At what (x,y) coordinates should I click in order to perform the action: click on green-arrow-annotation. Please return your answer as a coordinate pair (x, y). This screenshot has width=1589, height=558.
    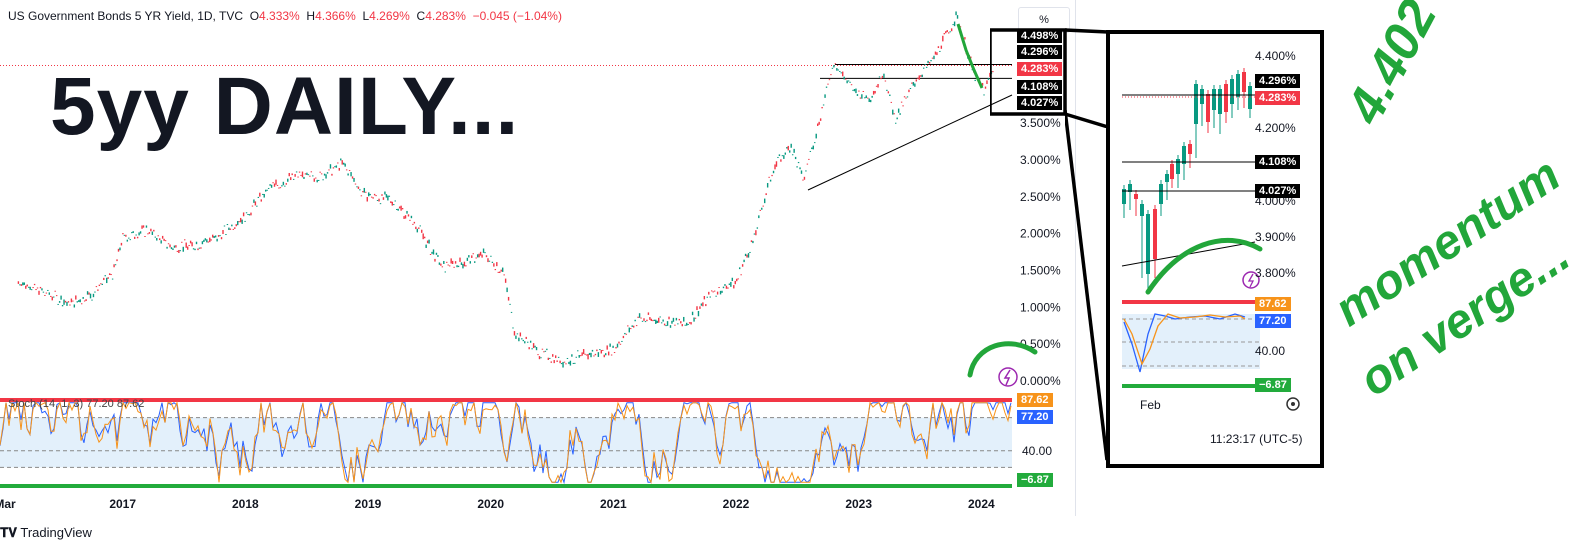
    Looking at the image, I should click on (970, 56).